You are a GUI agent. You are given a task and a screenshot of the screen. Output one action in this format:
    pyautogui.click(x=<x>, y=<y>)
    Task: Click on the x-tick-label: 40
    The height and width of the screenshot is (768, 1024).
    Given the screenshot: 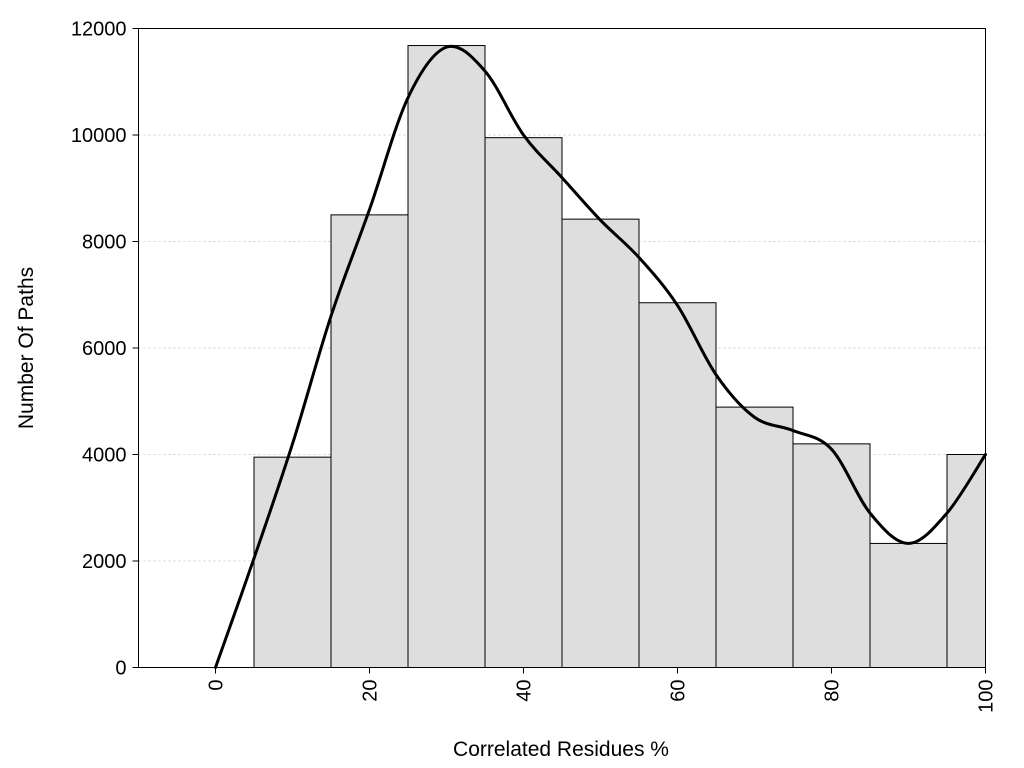 What is the action you would take?
    pyautogui.click(x=525, y=691)
    